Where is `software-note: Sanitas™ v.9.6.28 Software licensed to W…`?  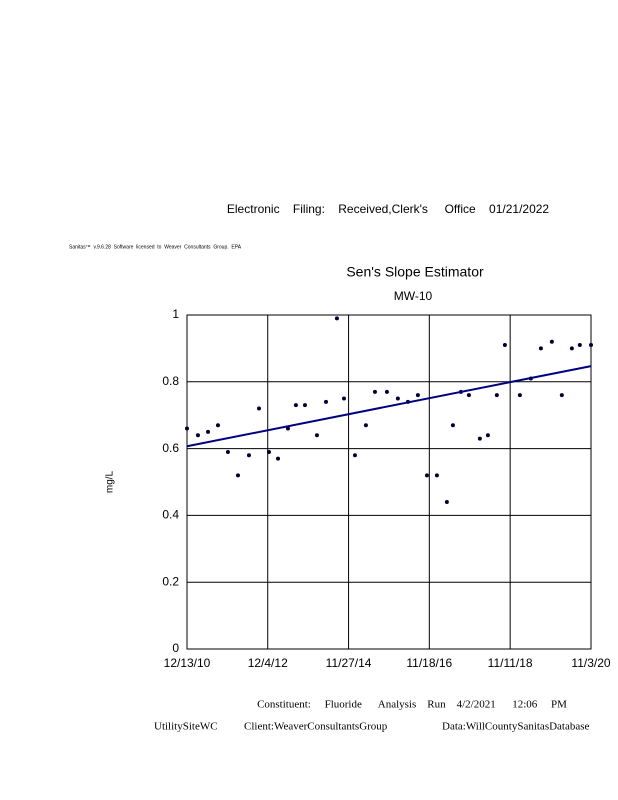 software-note: Sanitas™ v.9.6.28 Software licensed to W… is located at coordinates (155, 247).